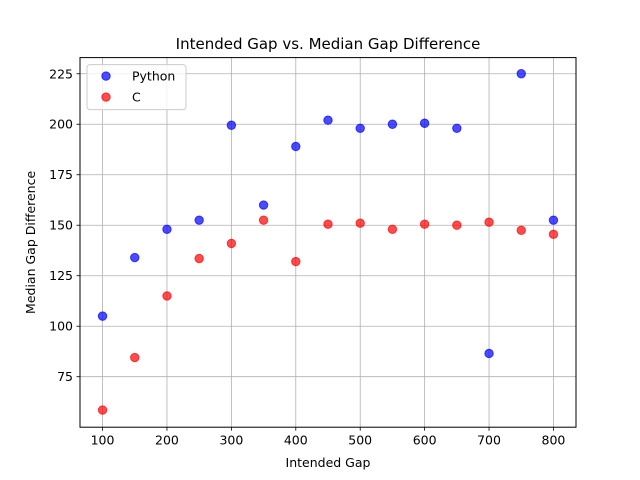 This screenshot has width=640, height=480. Describe the element at coordinates (30, 242) in the screenshot. I see `y-axis-label: Median Gap Difference` at that location.